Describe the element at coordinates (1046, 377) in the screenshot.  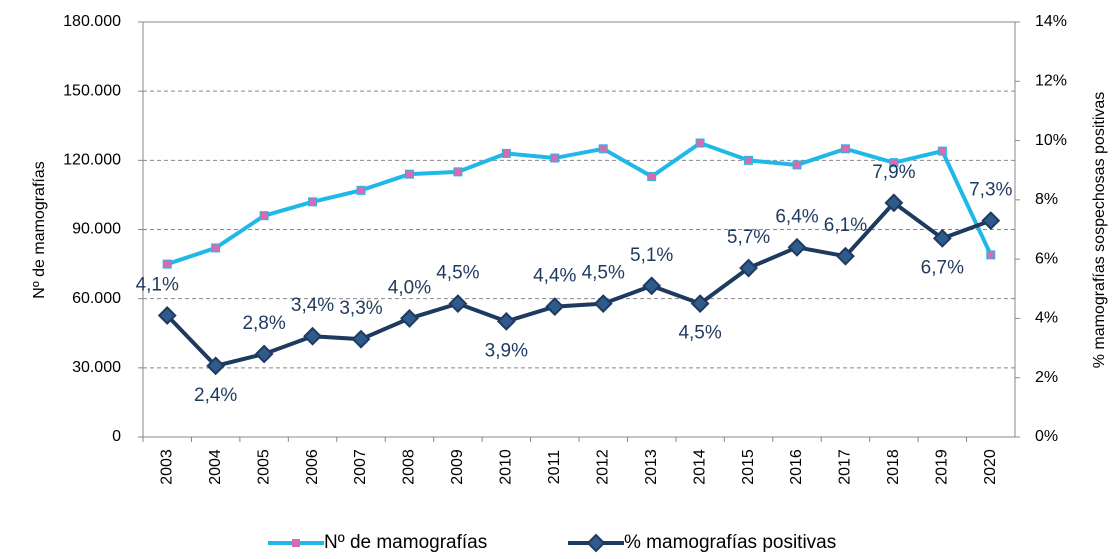
I see `y2-tick-label: 2%` at that location.